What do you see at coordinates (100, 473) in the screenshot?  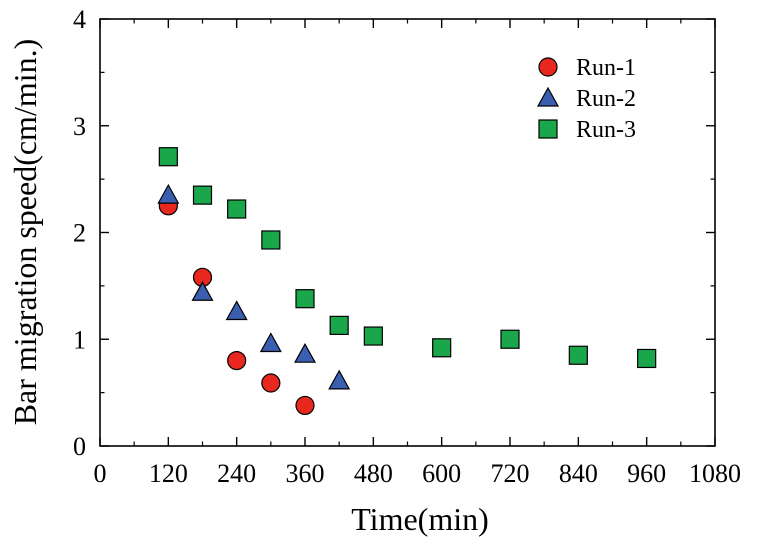 I see `x-tick-label: 0` at bounding box center [100, 473].